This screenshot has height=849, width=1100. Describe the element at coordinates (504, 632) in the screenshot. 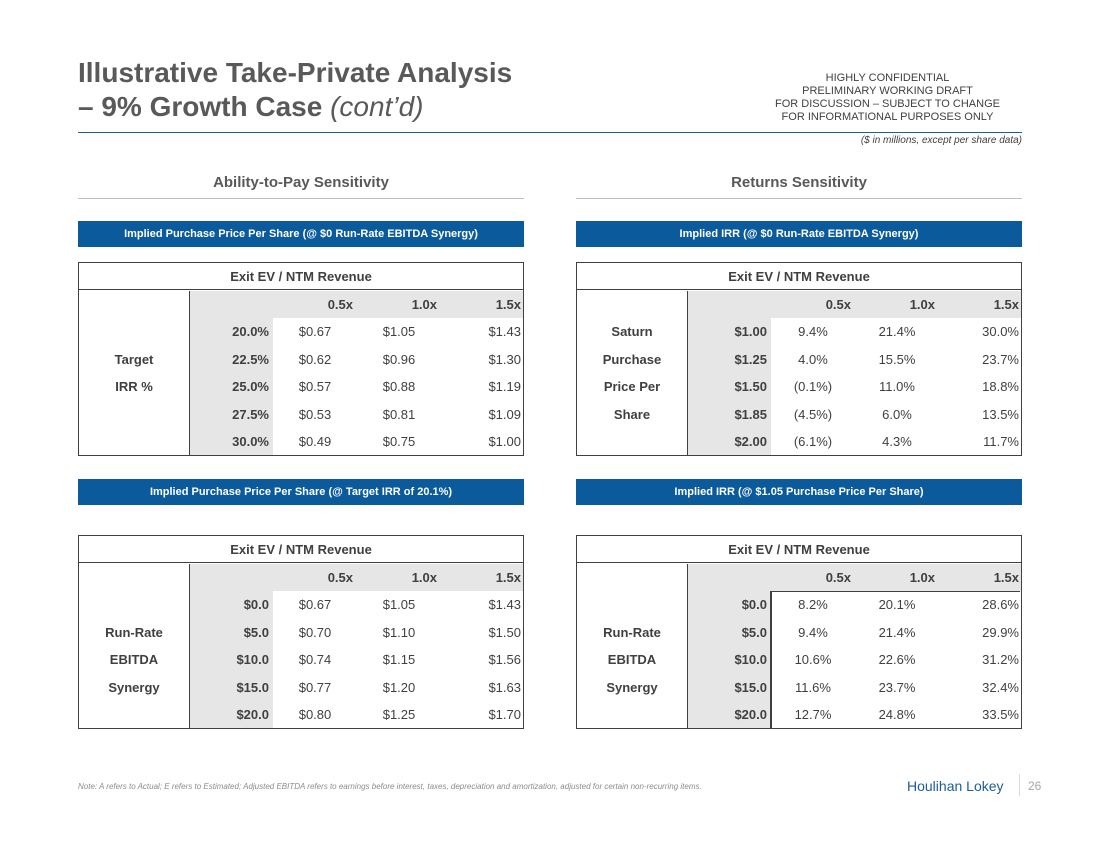

I see `cell-value: $1.50` at that location.